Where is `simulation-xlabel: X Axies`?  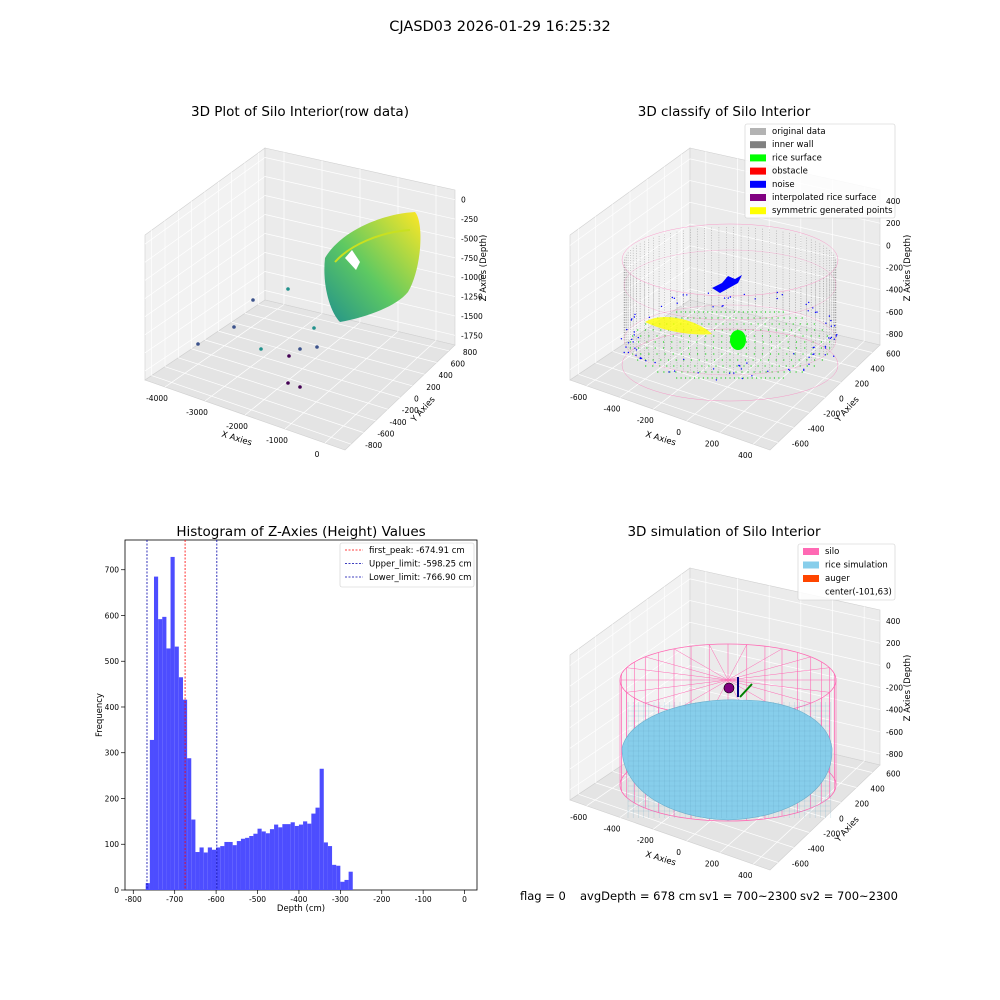 simulation-xlabel: X Axies is located at coordinates (660, 859).